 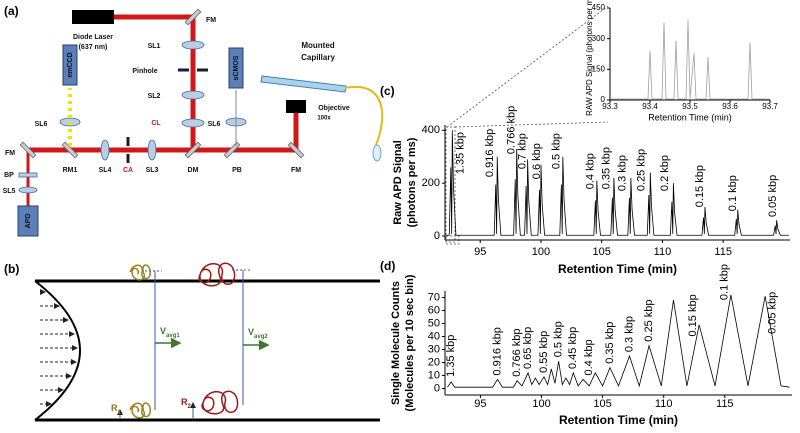 I want to click on label: DM, so click(x=193, y=170).